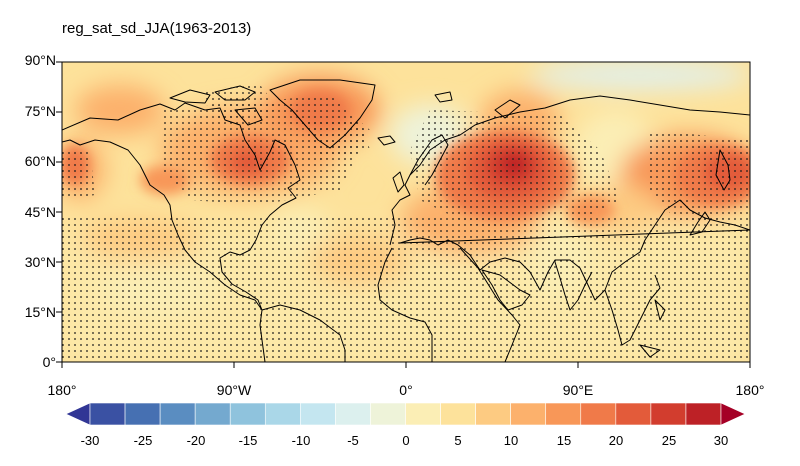 The height and width of the screenshot is (466, 800). Describe the element at coordinates (458, 440) in the screenshot. I see `colorbar-tick: 5` at that location.